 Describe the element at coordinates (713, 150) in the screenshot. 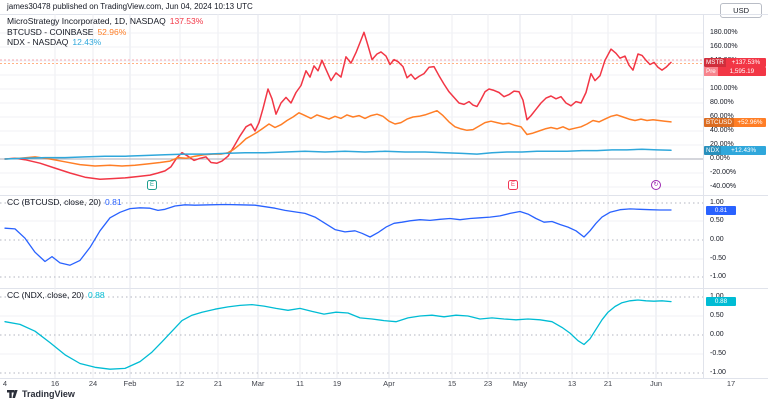

I see `ndx-badge-symbol: NDX` at that location.